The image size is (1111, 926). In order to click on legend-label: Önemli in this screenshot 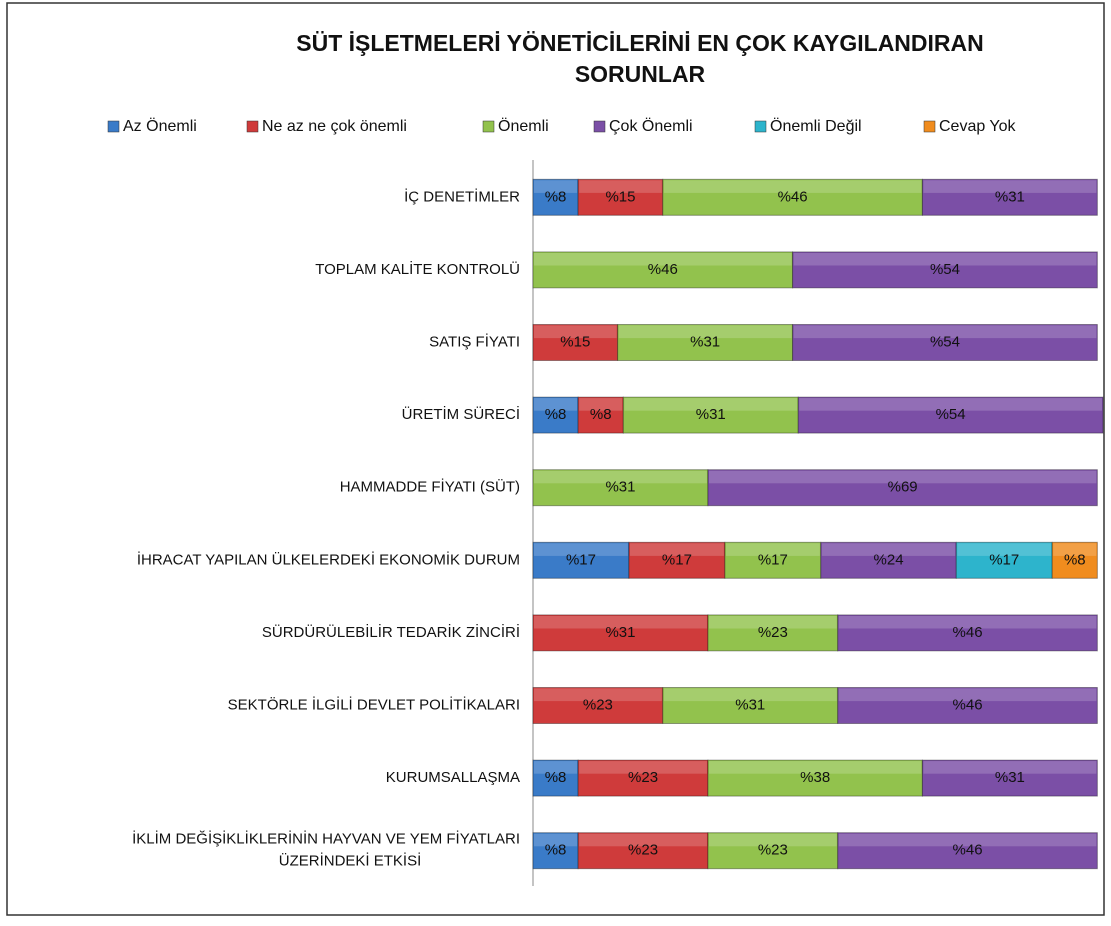, I will do `click(523, 126)`.